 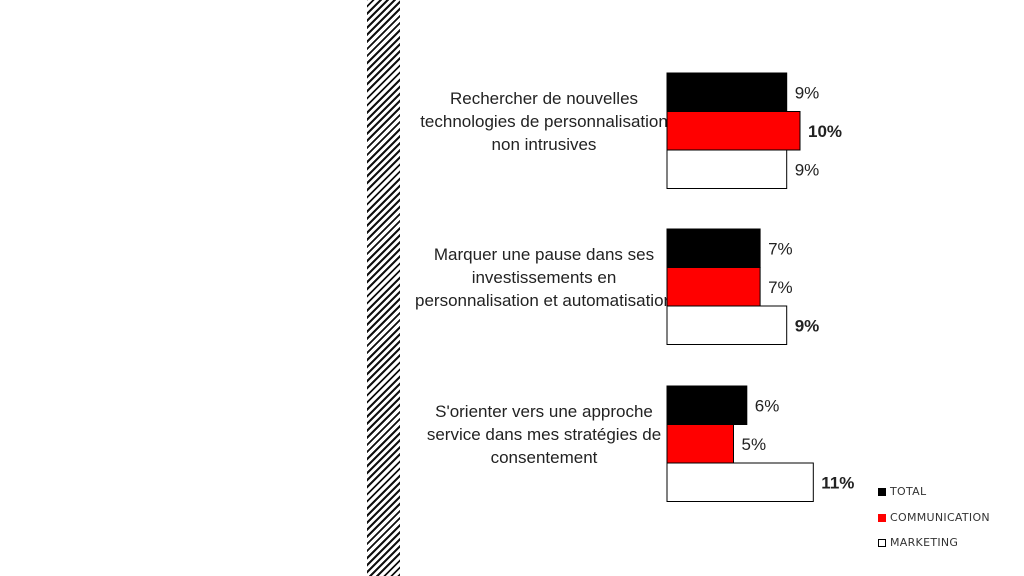 What do you see at coordinates (807, 92) in the screenshot?
I see `data-label-total-1: 9%` at bounding box center [807, 92].